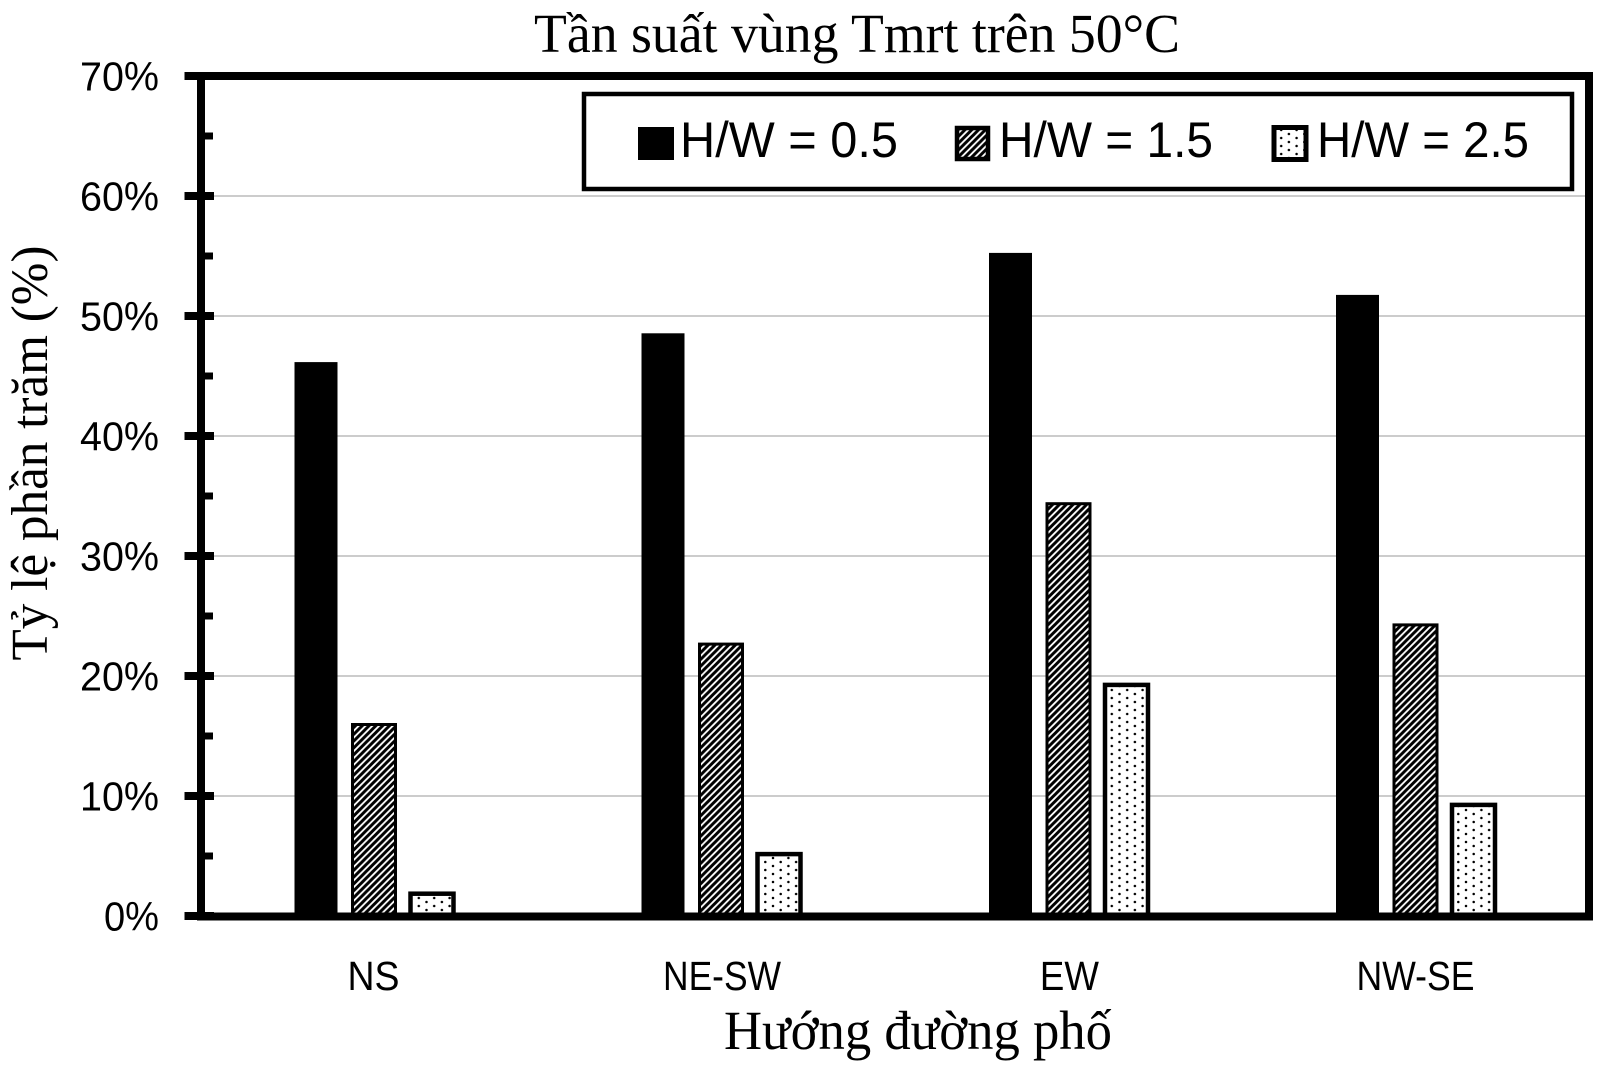 The height and width of the screenshot is (1069, 1600). I want to click on svg-text: 0%, so click(131, 916).